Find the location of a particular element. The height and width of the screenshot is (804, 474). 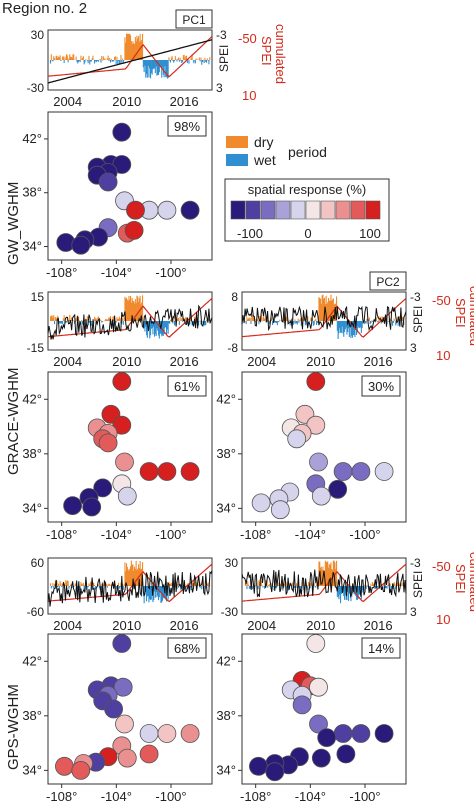

year-tick-label: 2004 is located at coordinates (261, 361).